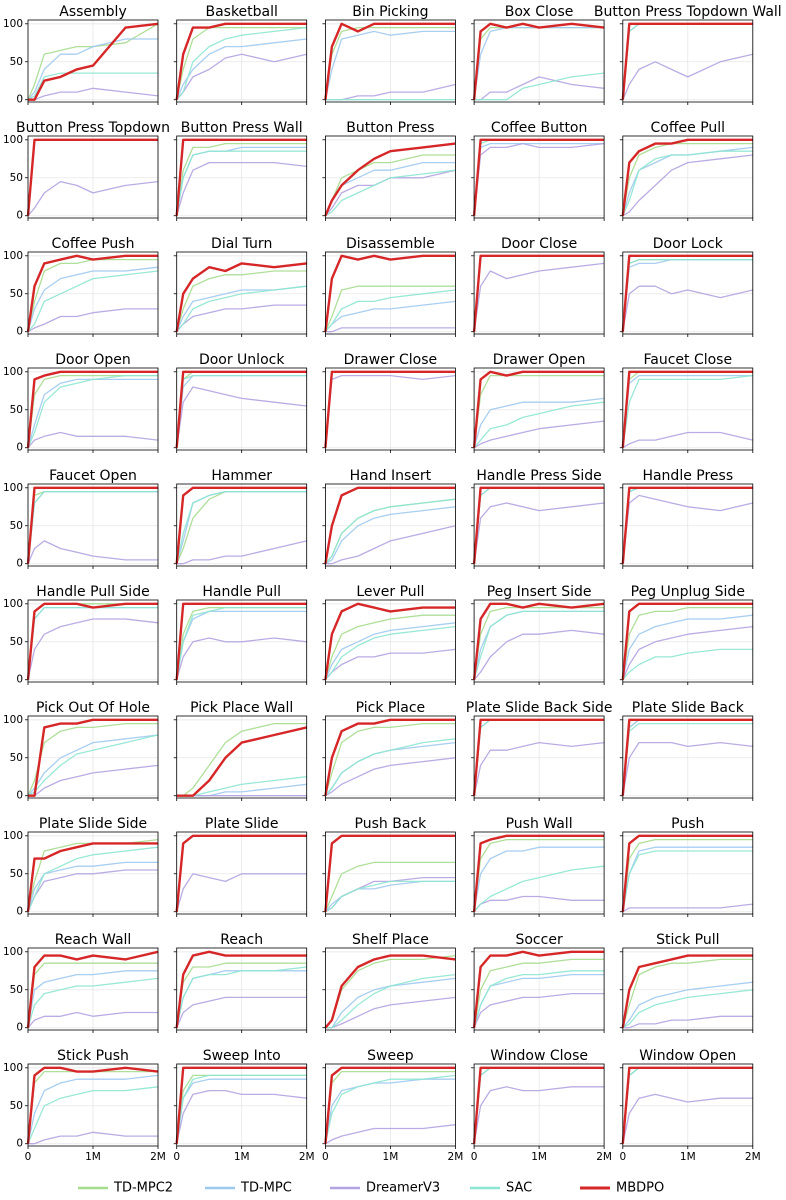 This screenshot has width=786, height=1200. I want to click on panel-title: Button Press, so click(390, 128).